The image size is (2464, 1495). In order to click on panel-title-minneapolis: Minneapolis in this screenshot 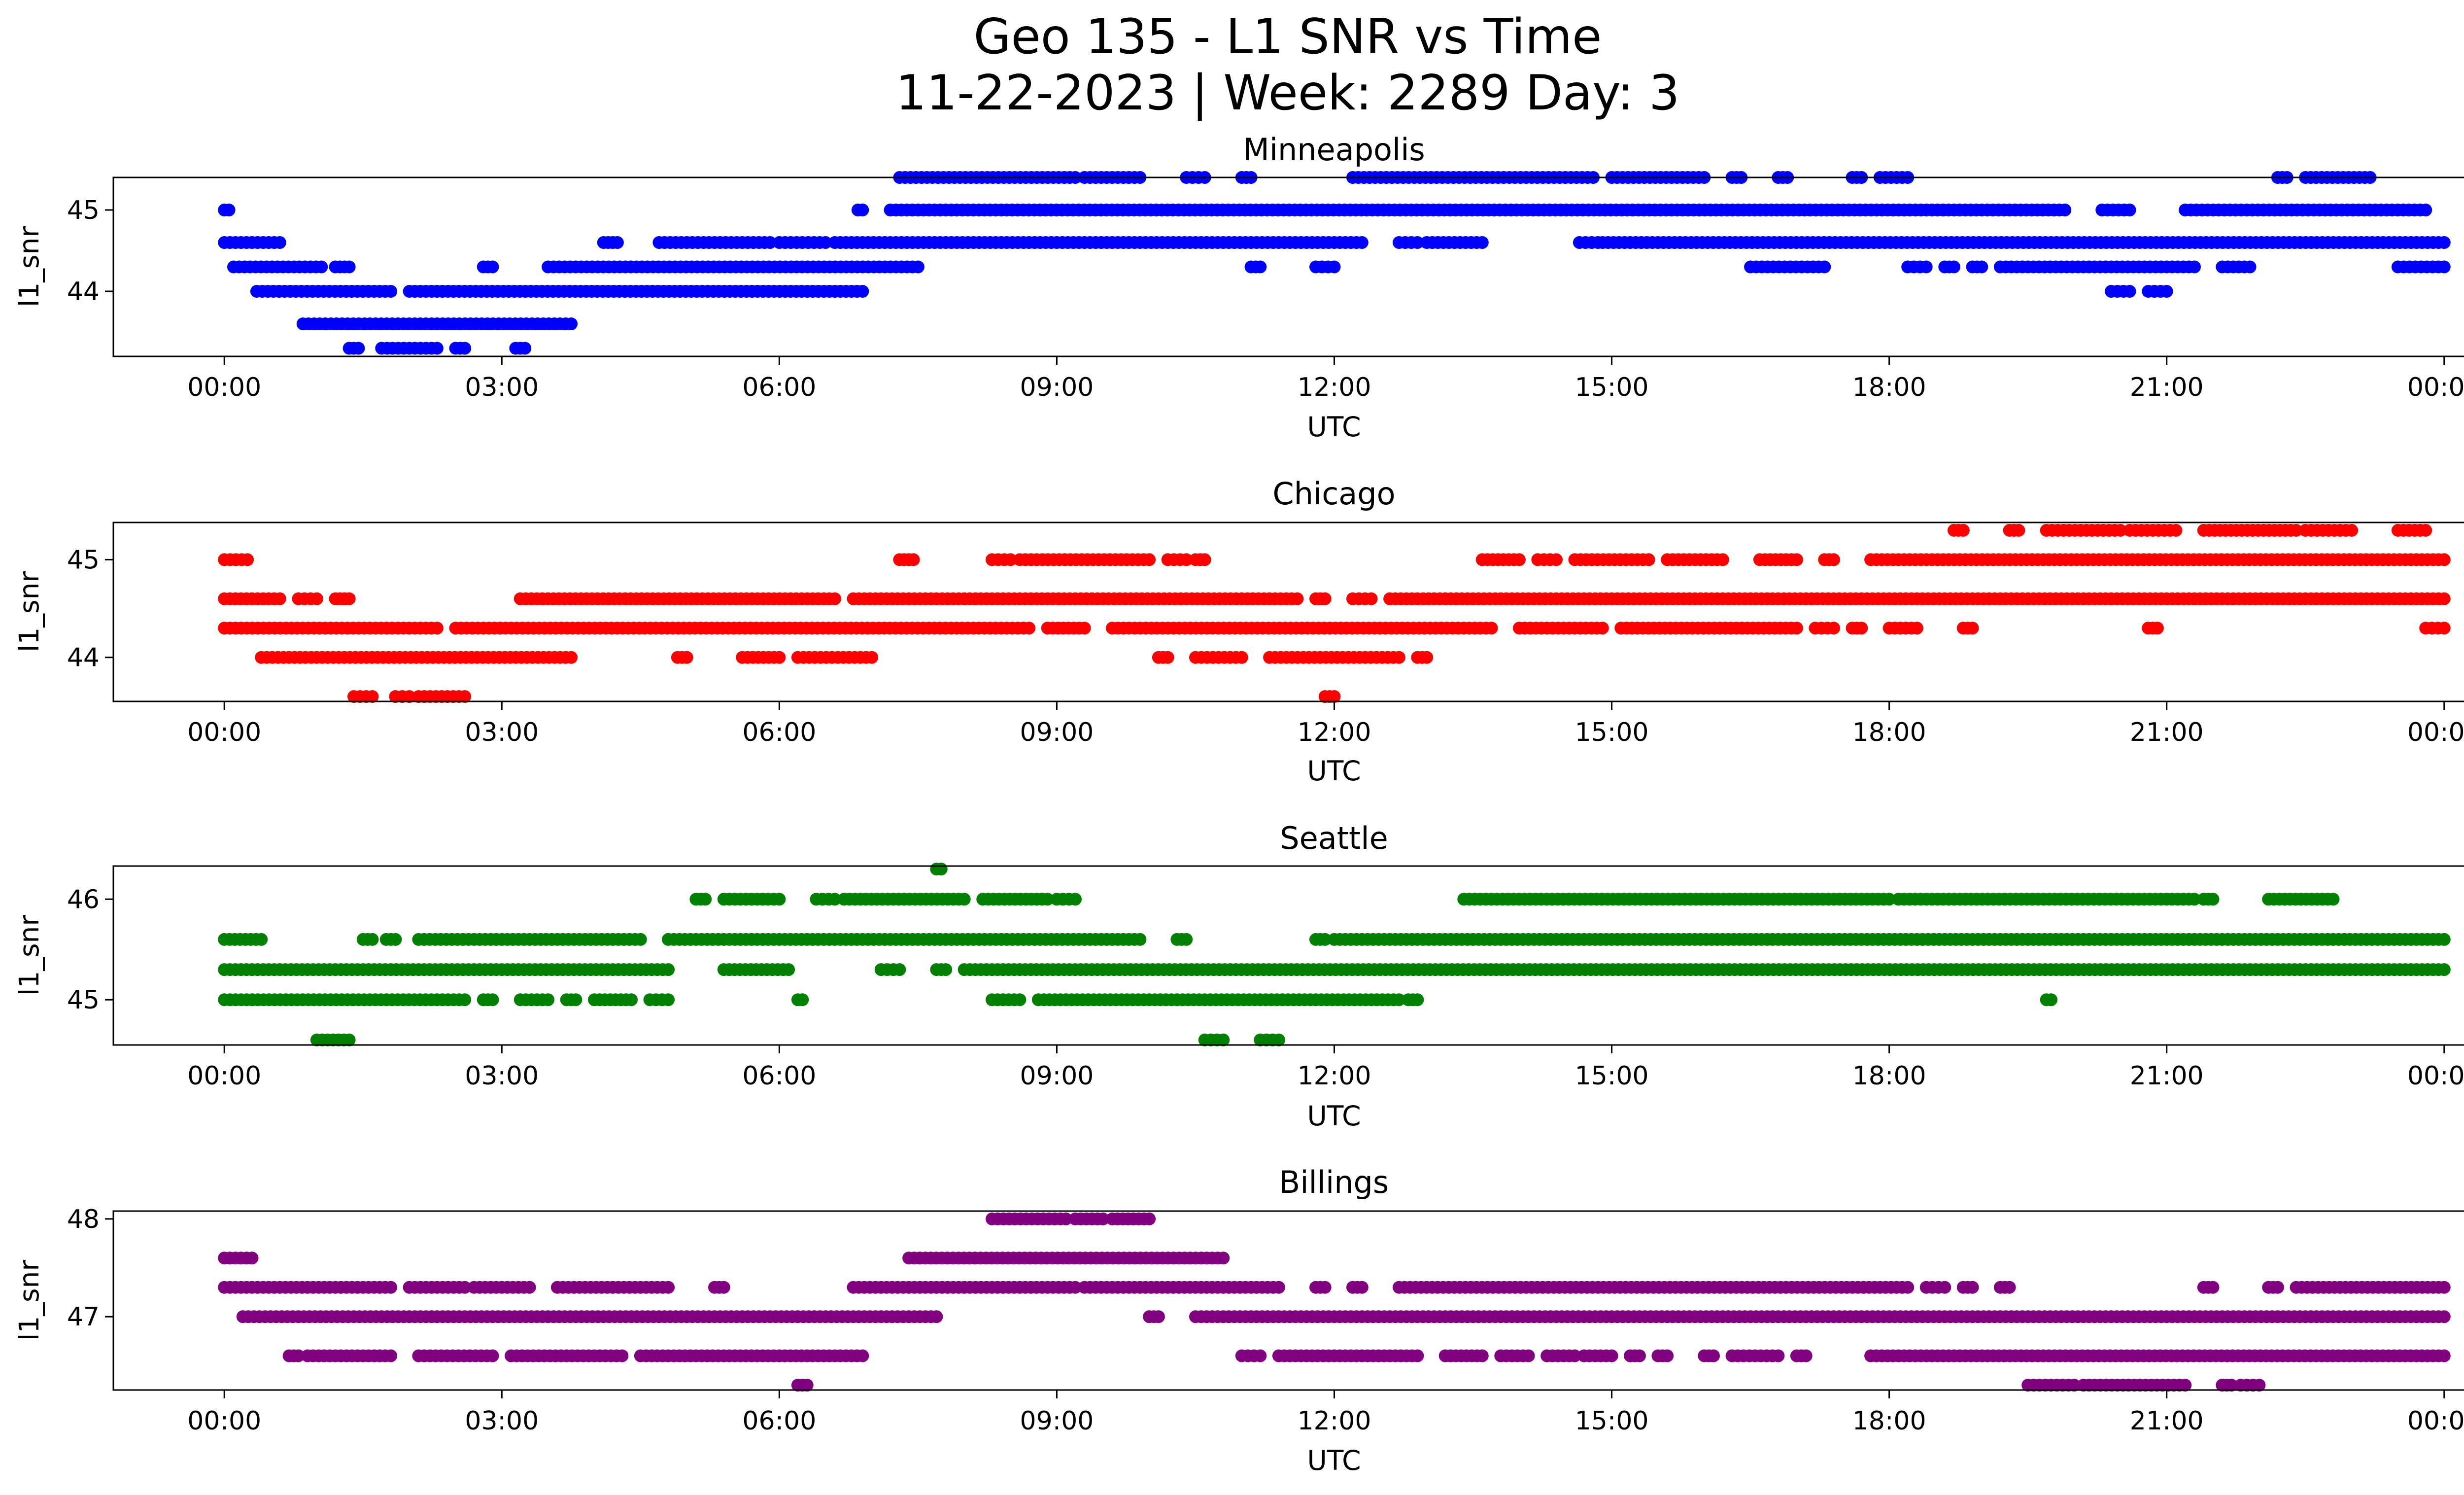, I will do `click(1334, 150)`.